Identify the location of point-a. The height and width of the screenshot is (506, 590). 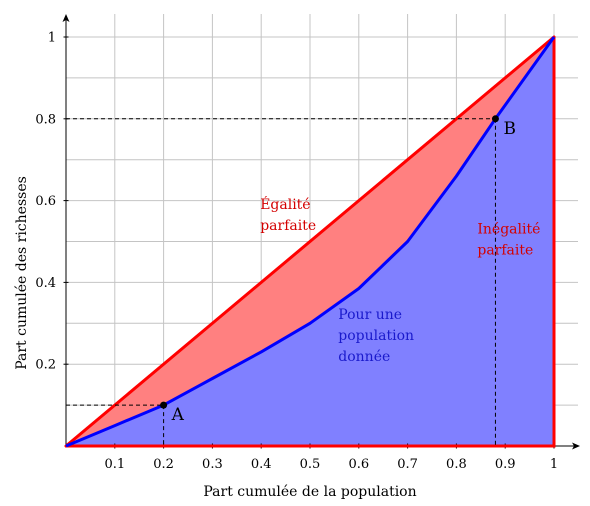
(164, 405).